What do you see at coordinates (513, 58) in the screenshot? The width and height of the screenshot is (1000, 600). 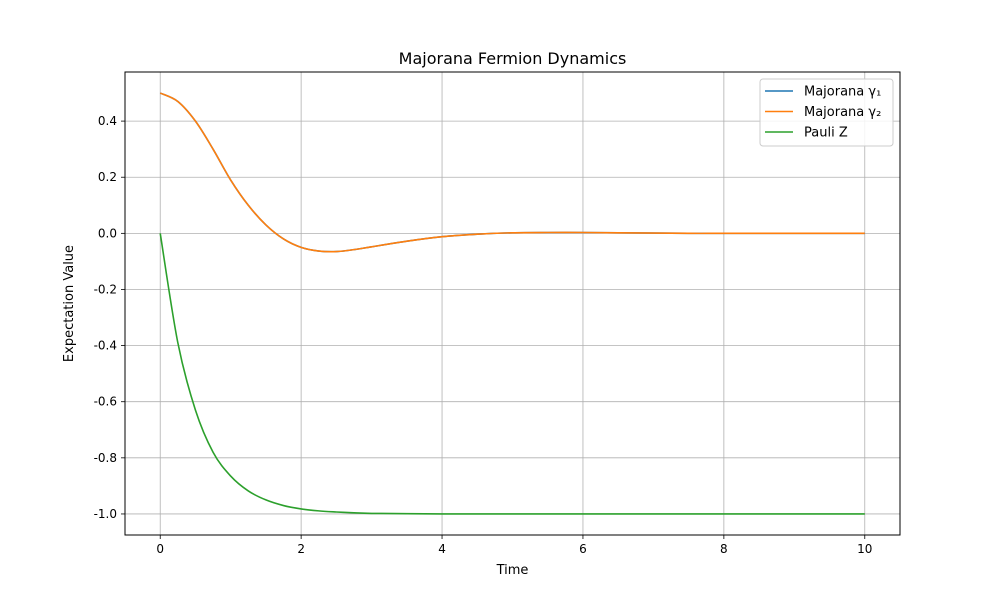 I see `chart-title: Majorana Fermion Dynamics` at bounding box center [513, 58].